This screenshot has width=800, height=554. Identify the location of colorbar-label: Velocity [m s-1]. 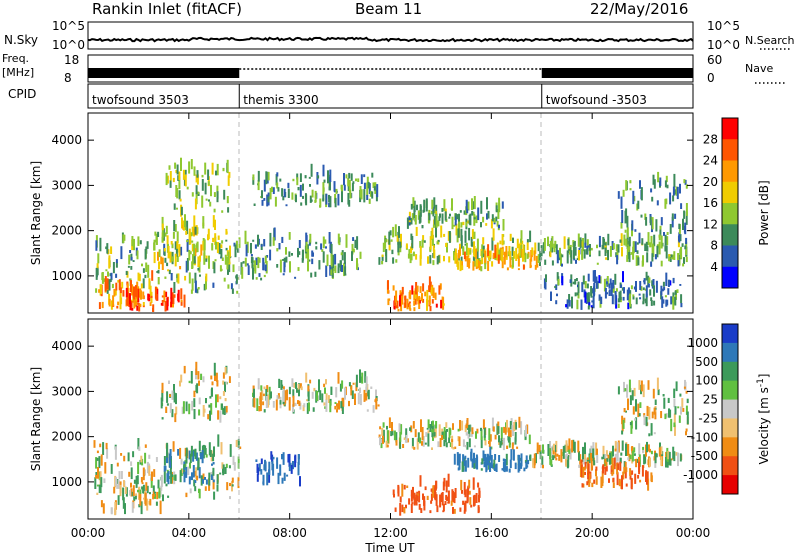
(763, 419).